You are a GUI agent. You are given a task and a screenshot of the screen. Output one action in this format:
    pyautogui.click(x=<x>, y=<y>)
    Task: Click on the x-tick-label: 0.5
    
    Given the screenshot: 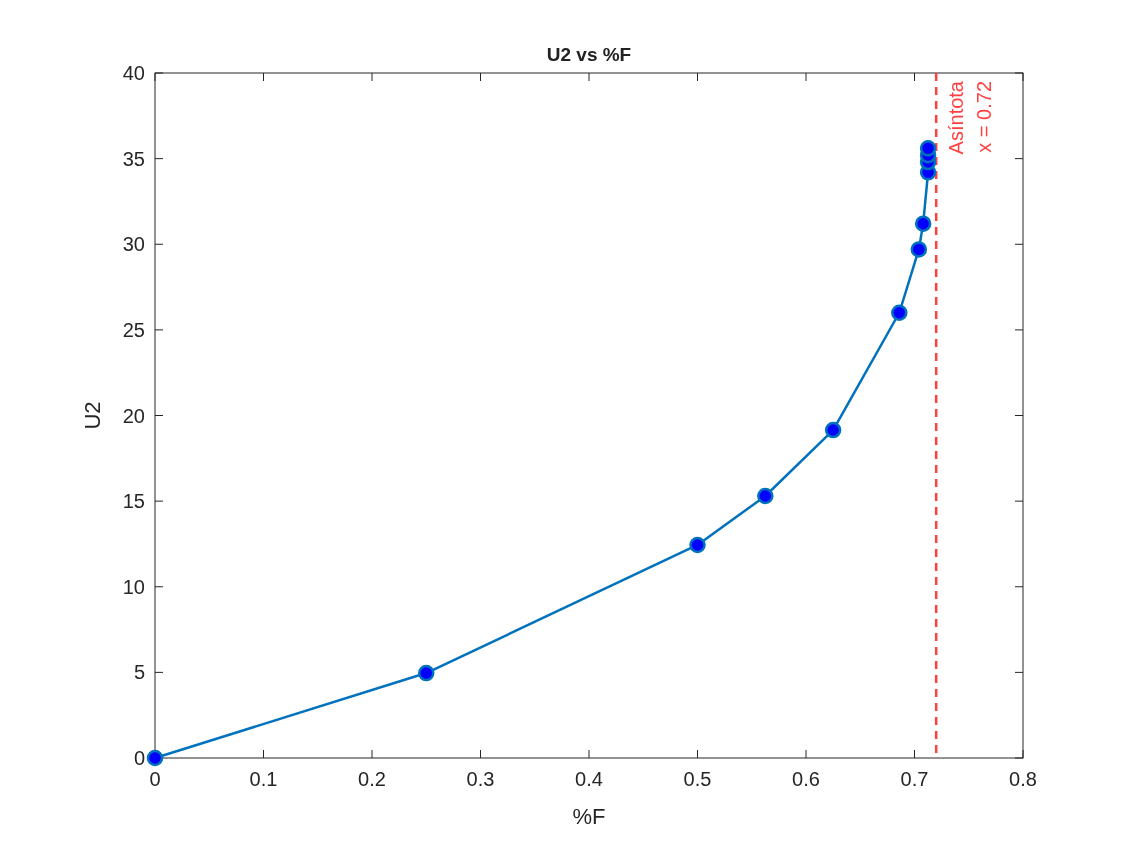 What is the action you would take?
    pyautogui.click(x=697, y=779)
    